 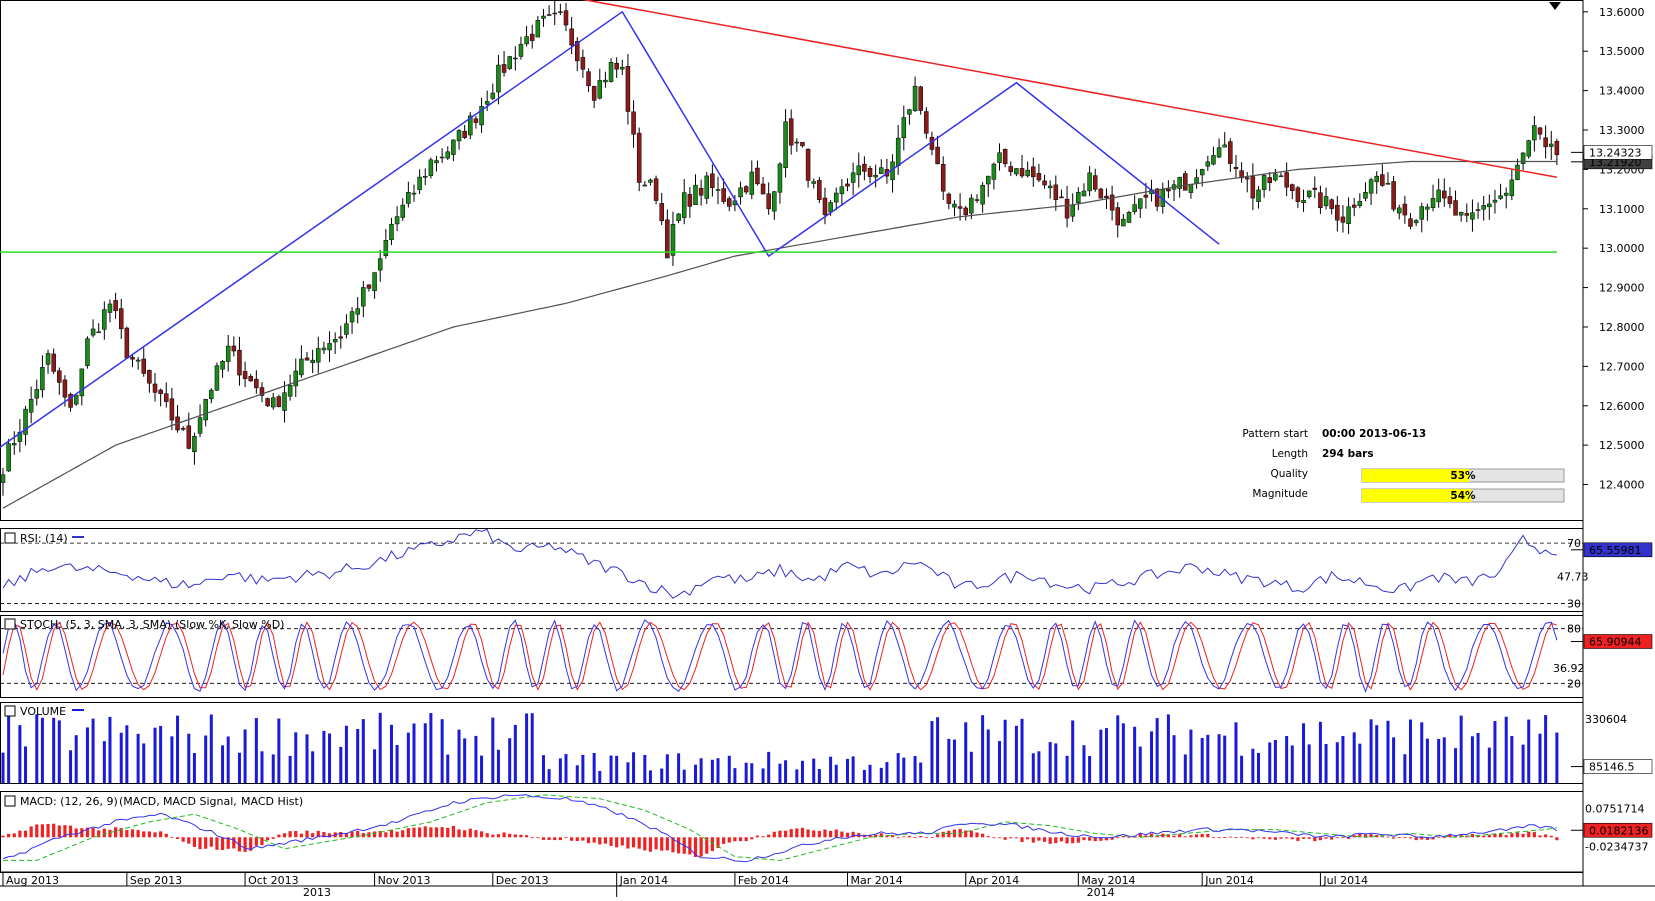 I want to click on volume-close-icon, so click(x=10, y=711).